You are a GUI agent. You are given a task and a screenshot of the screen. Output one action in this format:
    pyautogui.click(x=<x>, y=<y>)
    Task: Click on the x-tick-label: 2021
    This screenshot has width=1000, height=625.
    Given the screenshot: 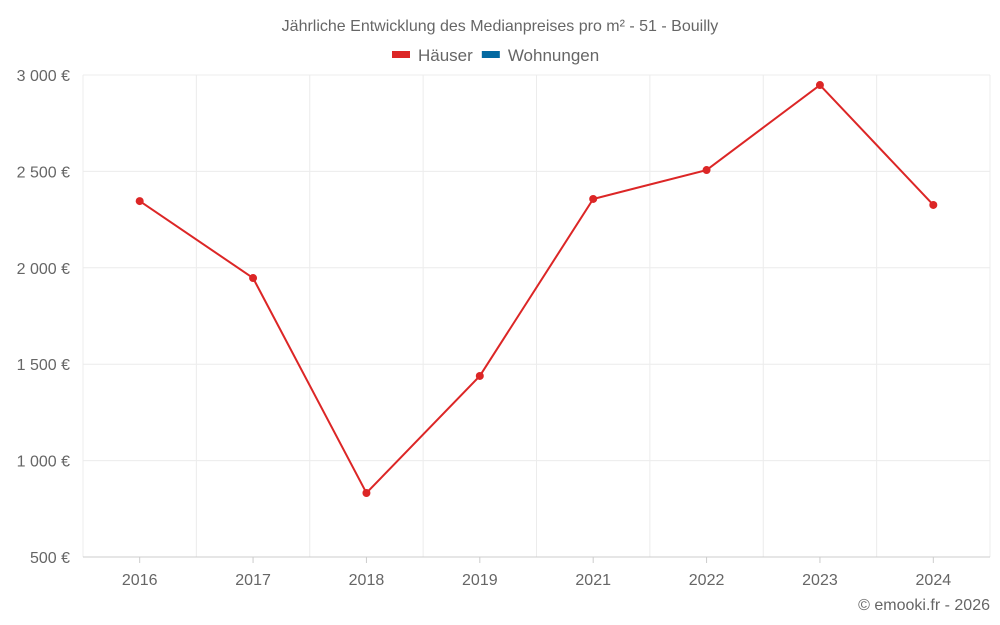 What is the action you would take?
    pyautogui.click(x=593, y=580)
    